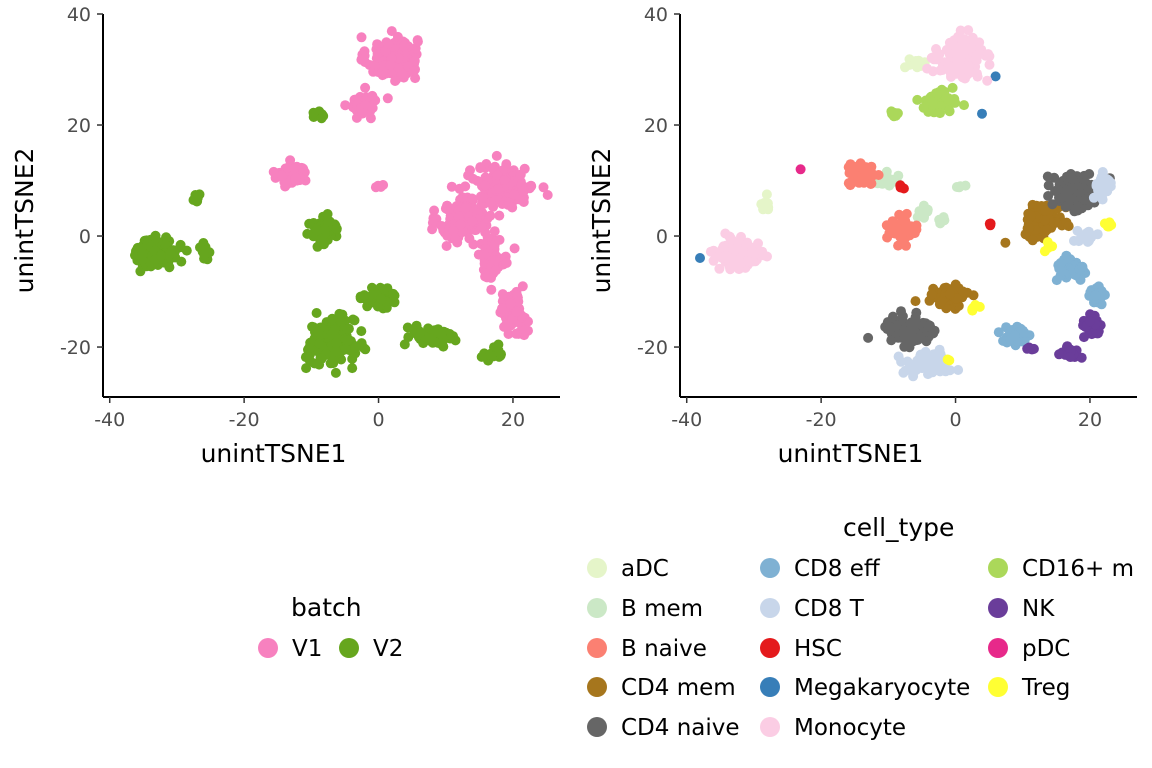 This screenshot has height=768, width=1152. I want to click on legend-label: Megakaryocyte, so click(882, 688).